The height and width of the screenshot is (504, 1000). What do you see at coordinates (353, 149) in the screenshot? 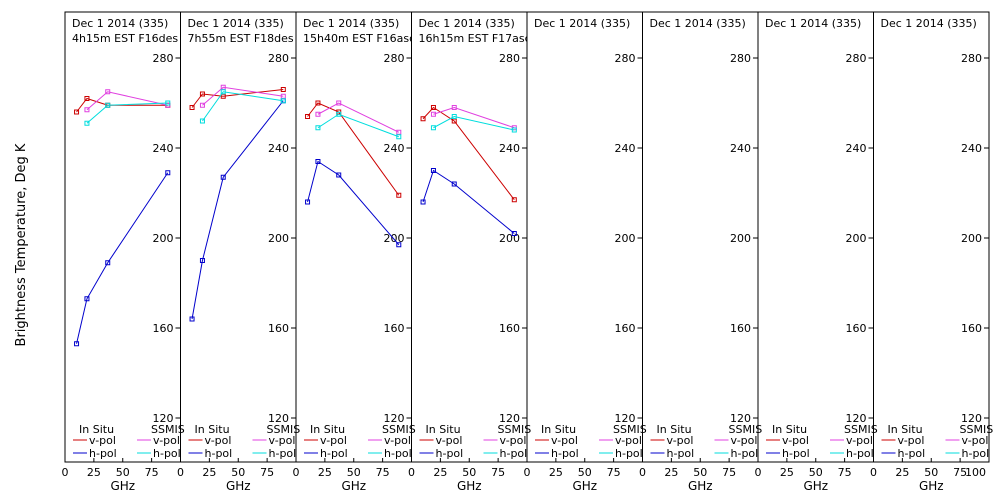
I see `series-line-insitu-v` at bounding box center [353, 149].